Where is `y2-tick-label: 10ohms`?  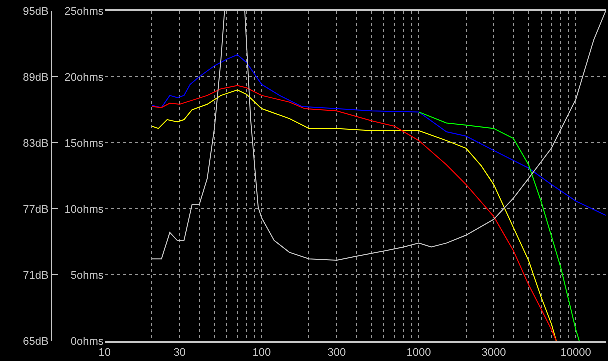
y2-tick-label: 10ohms is located at coordinates (84, 210).